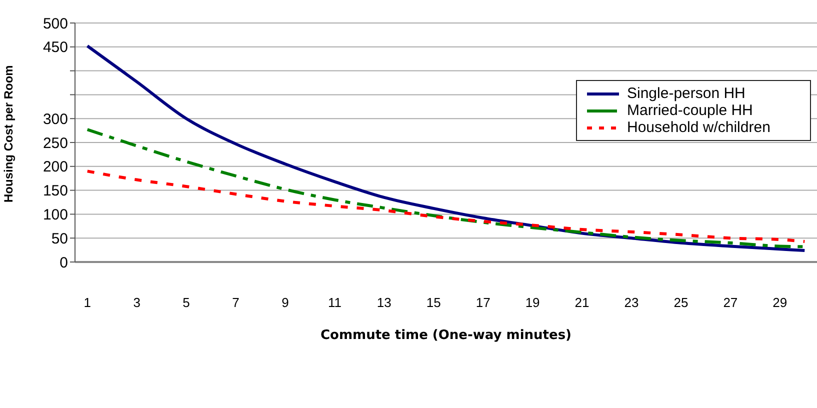 The image size is (817, 408). Describe the element at coordinates (8, 133) in the screenshot. I see `y-axis-title: Housing Cost per Room` at that location.